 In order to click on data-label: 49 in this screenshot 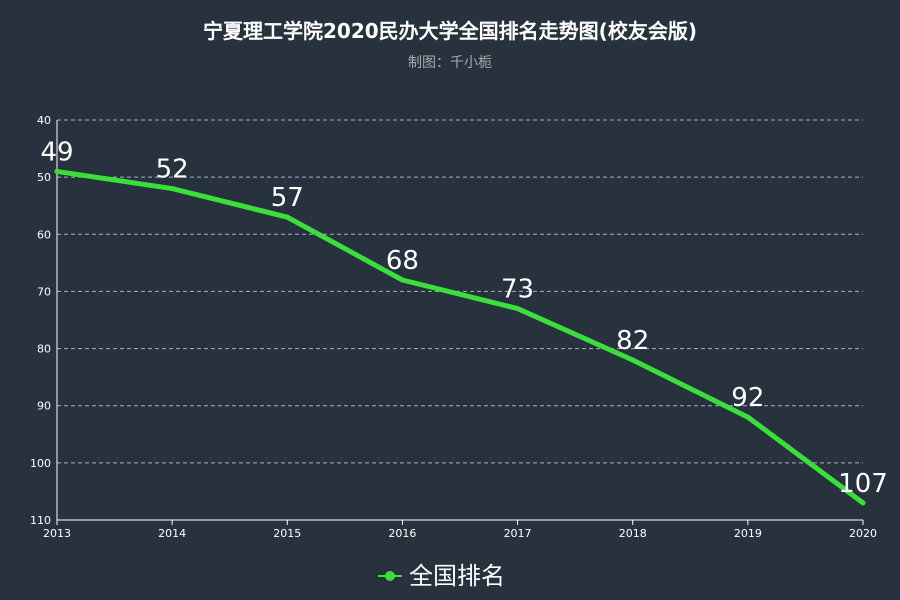, I will do `click(56, 152)`.